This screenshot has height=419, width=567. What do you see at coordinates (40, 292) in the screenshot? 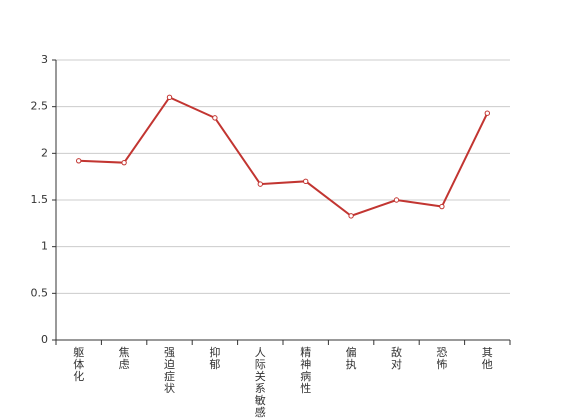
I see `y-tick-label: 0.5` at bounding box center [40, 292].